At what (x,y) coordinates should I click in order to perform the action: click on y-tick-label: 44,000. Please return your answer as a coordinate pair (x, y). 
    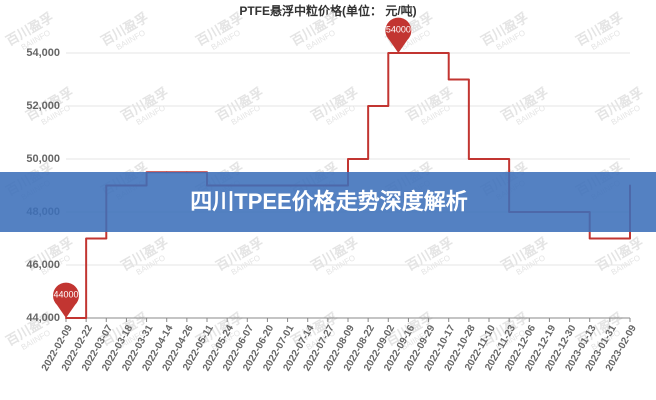
    Looking at the image, I should click on (43, 318).